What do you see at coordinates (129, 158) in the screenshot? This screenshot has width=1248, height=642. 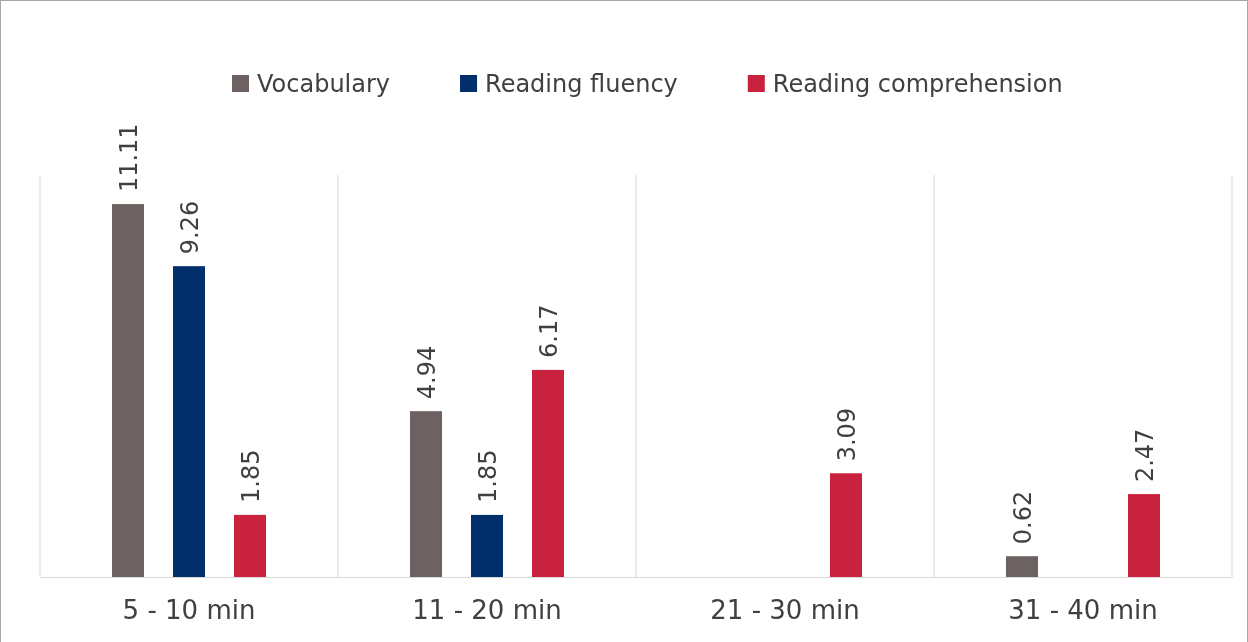 I see `data-label: 11.11` at bounding box center [129, 158].